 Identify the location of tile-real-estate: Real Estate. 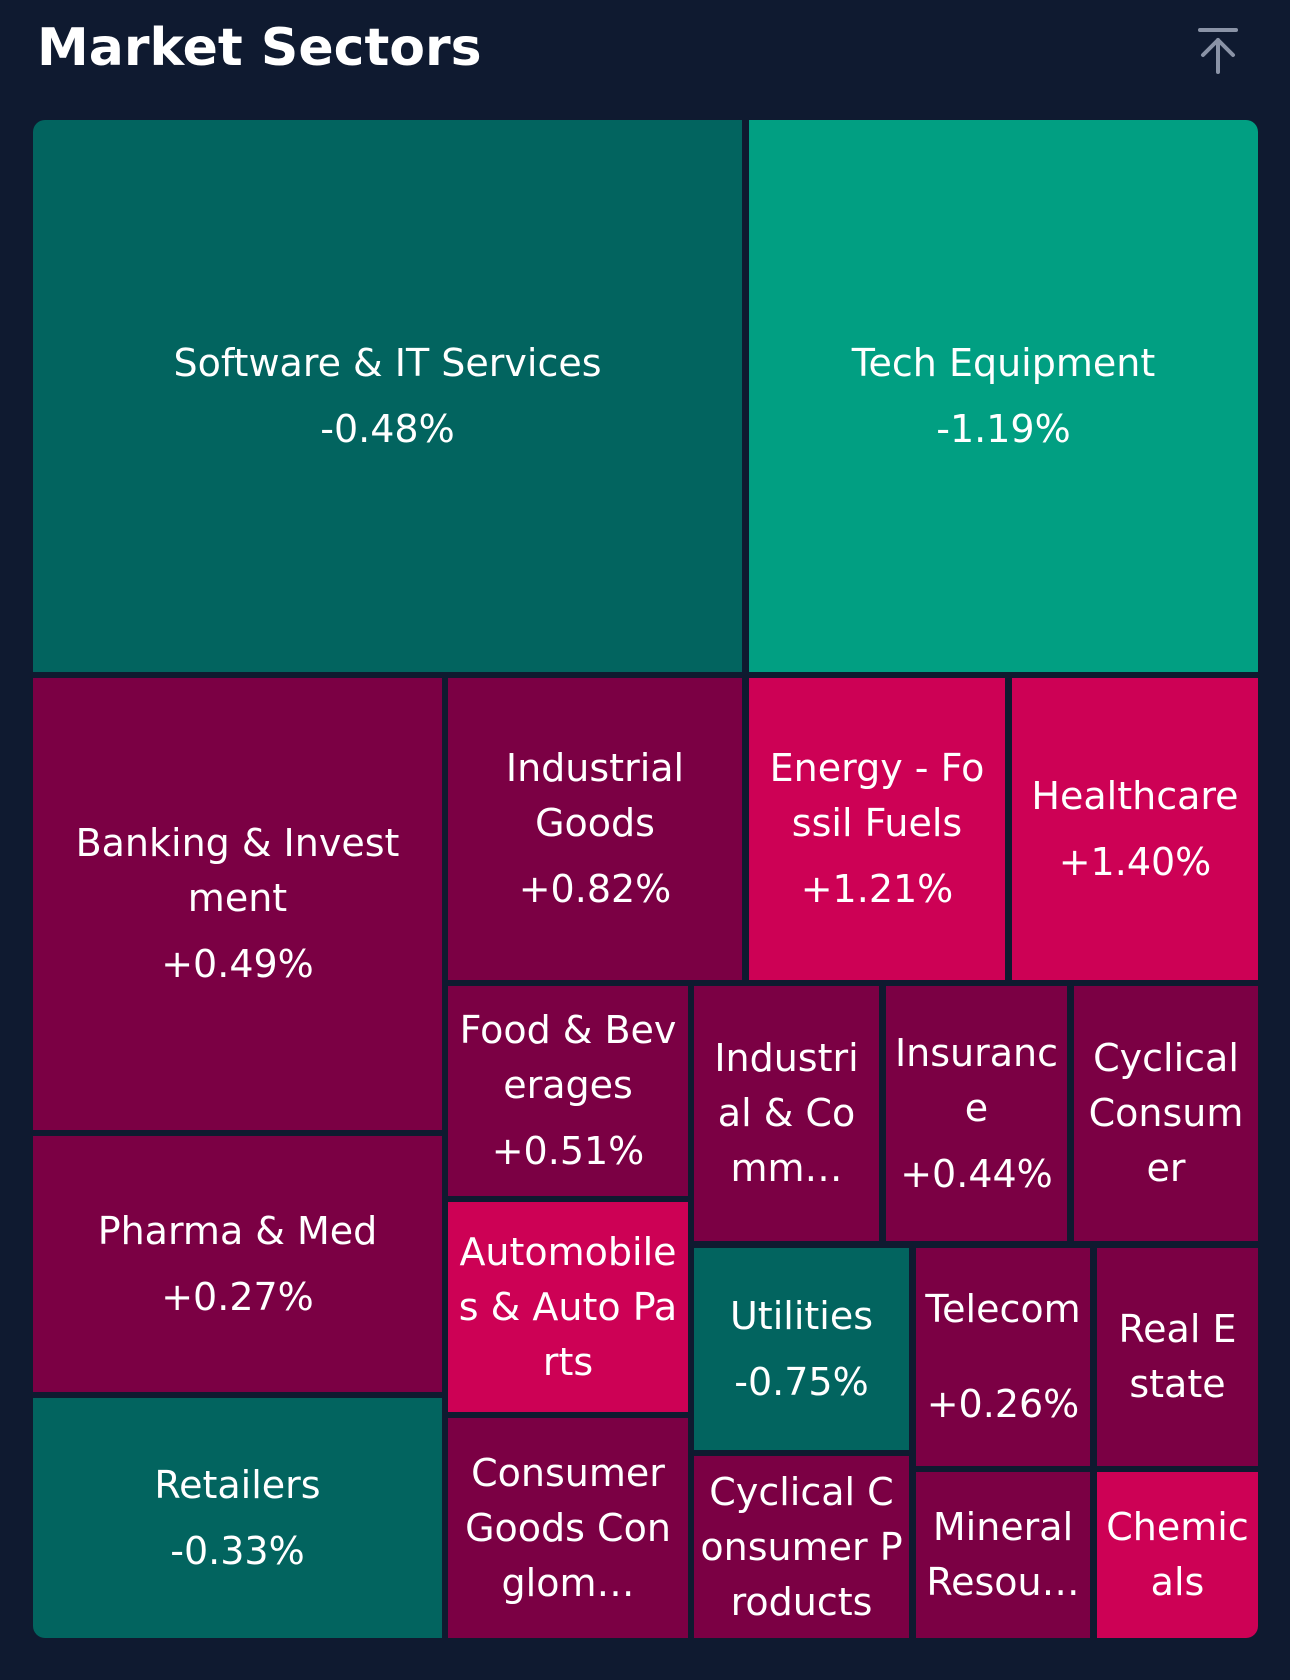
(1177, 1357).